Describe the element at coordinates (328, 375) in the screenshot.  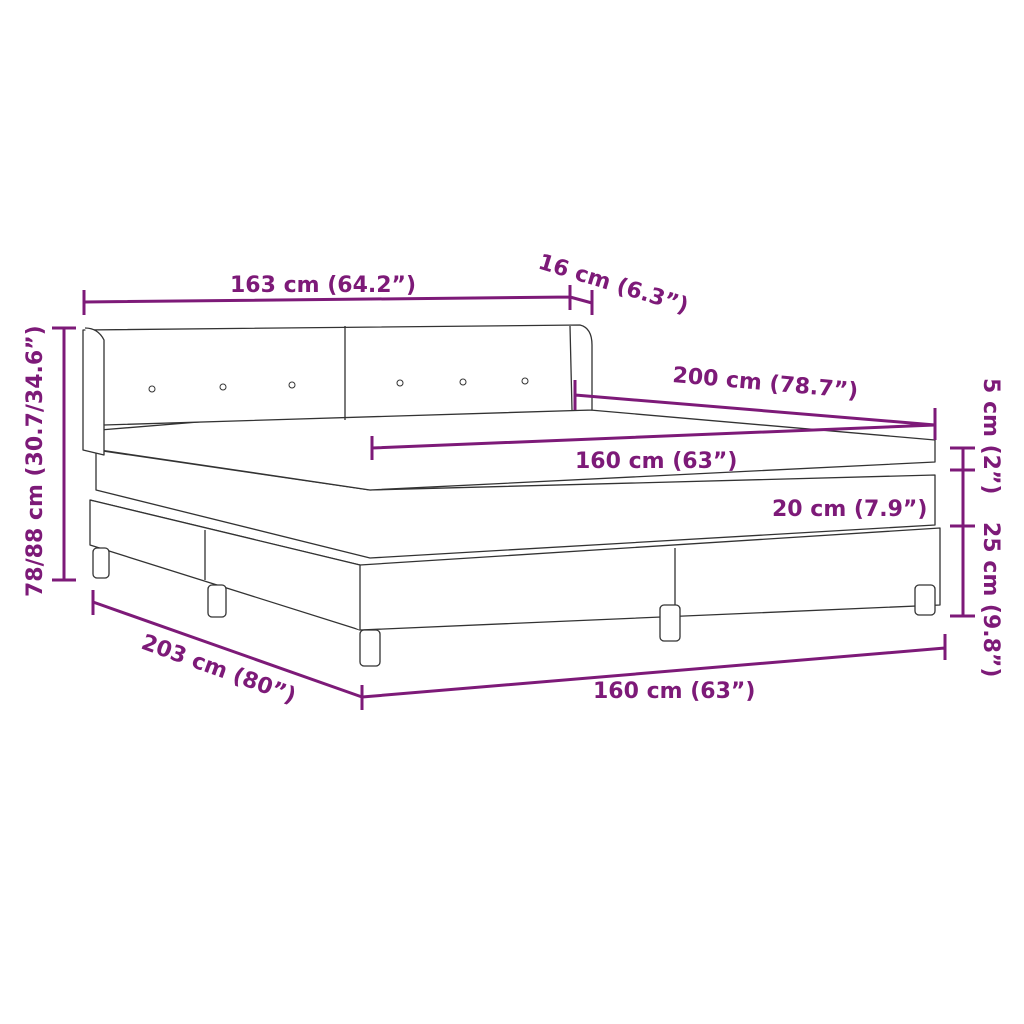
I see `headboard-panels` at that location.